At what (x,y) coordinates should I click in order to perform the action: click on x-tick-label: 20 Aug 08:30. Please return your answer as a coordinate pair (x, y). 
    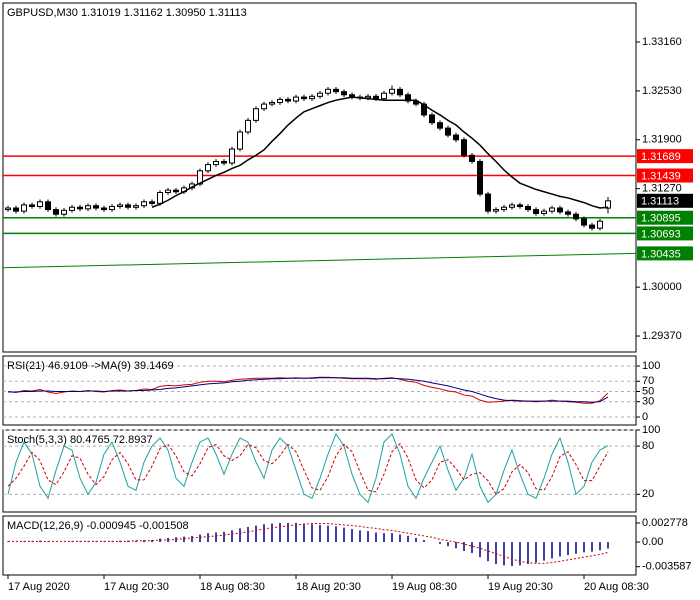
    Looking at the image, I should click on (616, 587).